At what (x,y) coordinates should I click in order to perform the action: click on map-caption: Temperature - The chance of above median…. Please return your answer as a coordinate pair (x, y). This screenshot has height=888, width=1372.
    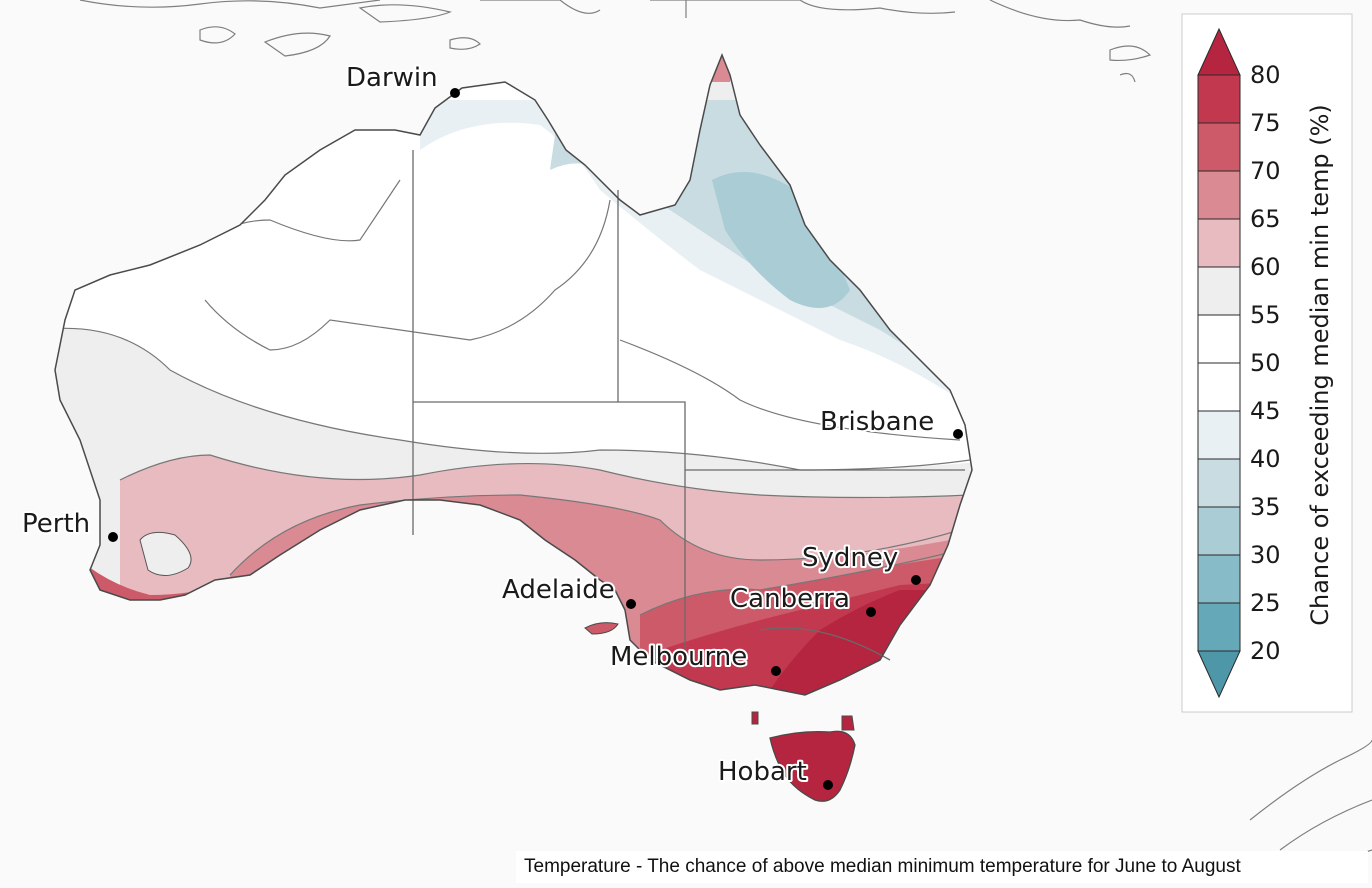
    Looking at the image, I should click on (942, 867).